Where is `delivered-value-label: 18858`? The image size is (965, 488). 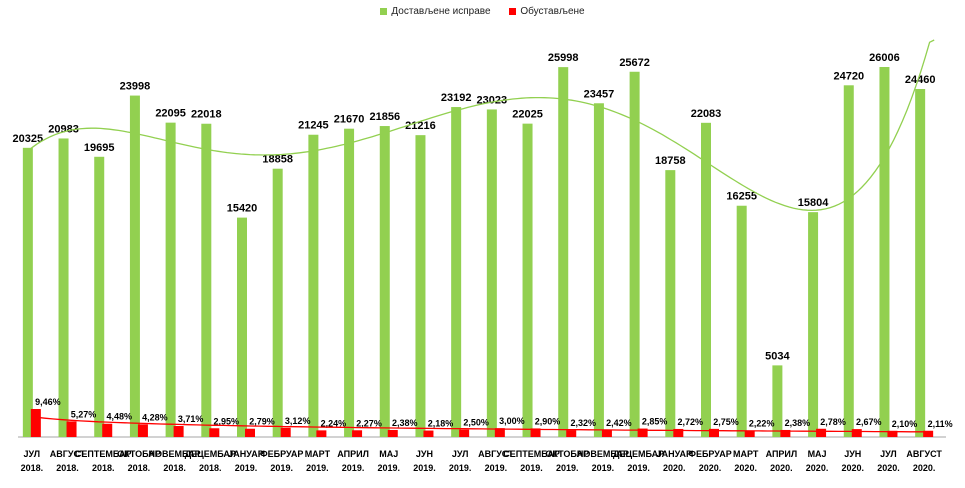 delivered-value-label: 18858 is located at coordinates (277, 160).